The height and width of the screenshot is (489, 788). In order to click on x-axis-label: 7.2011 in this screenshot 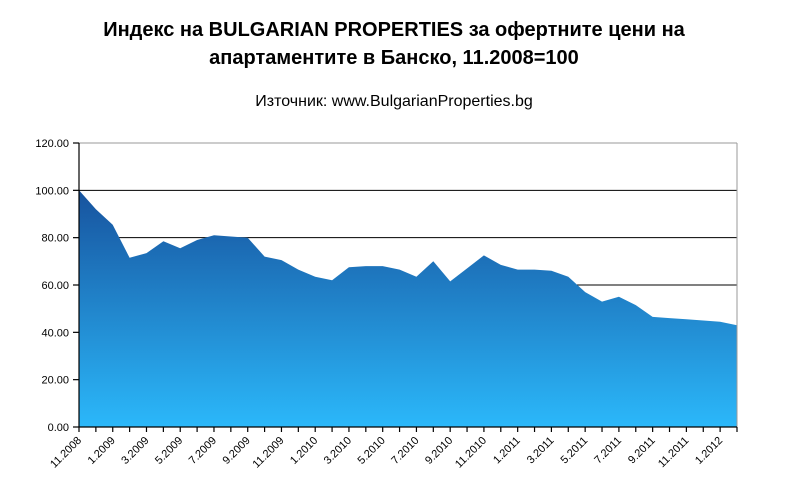, I will do `click(608, 451)`.